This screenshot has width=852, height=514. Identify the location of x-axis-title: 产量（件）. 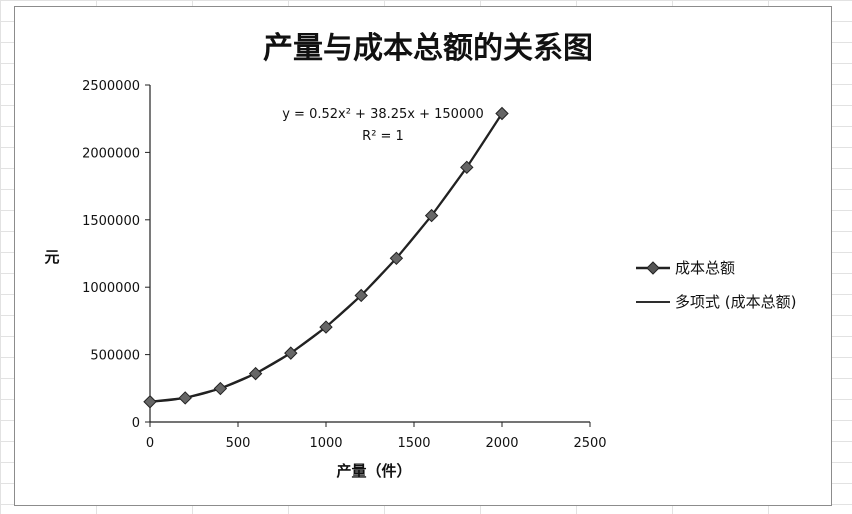
(373, 471).